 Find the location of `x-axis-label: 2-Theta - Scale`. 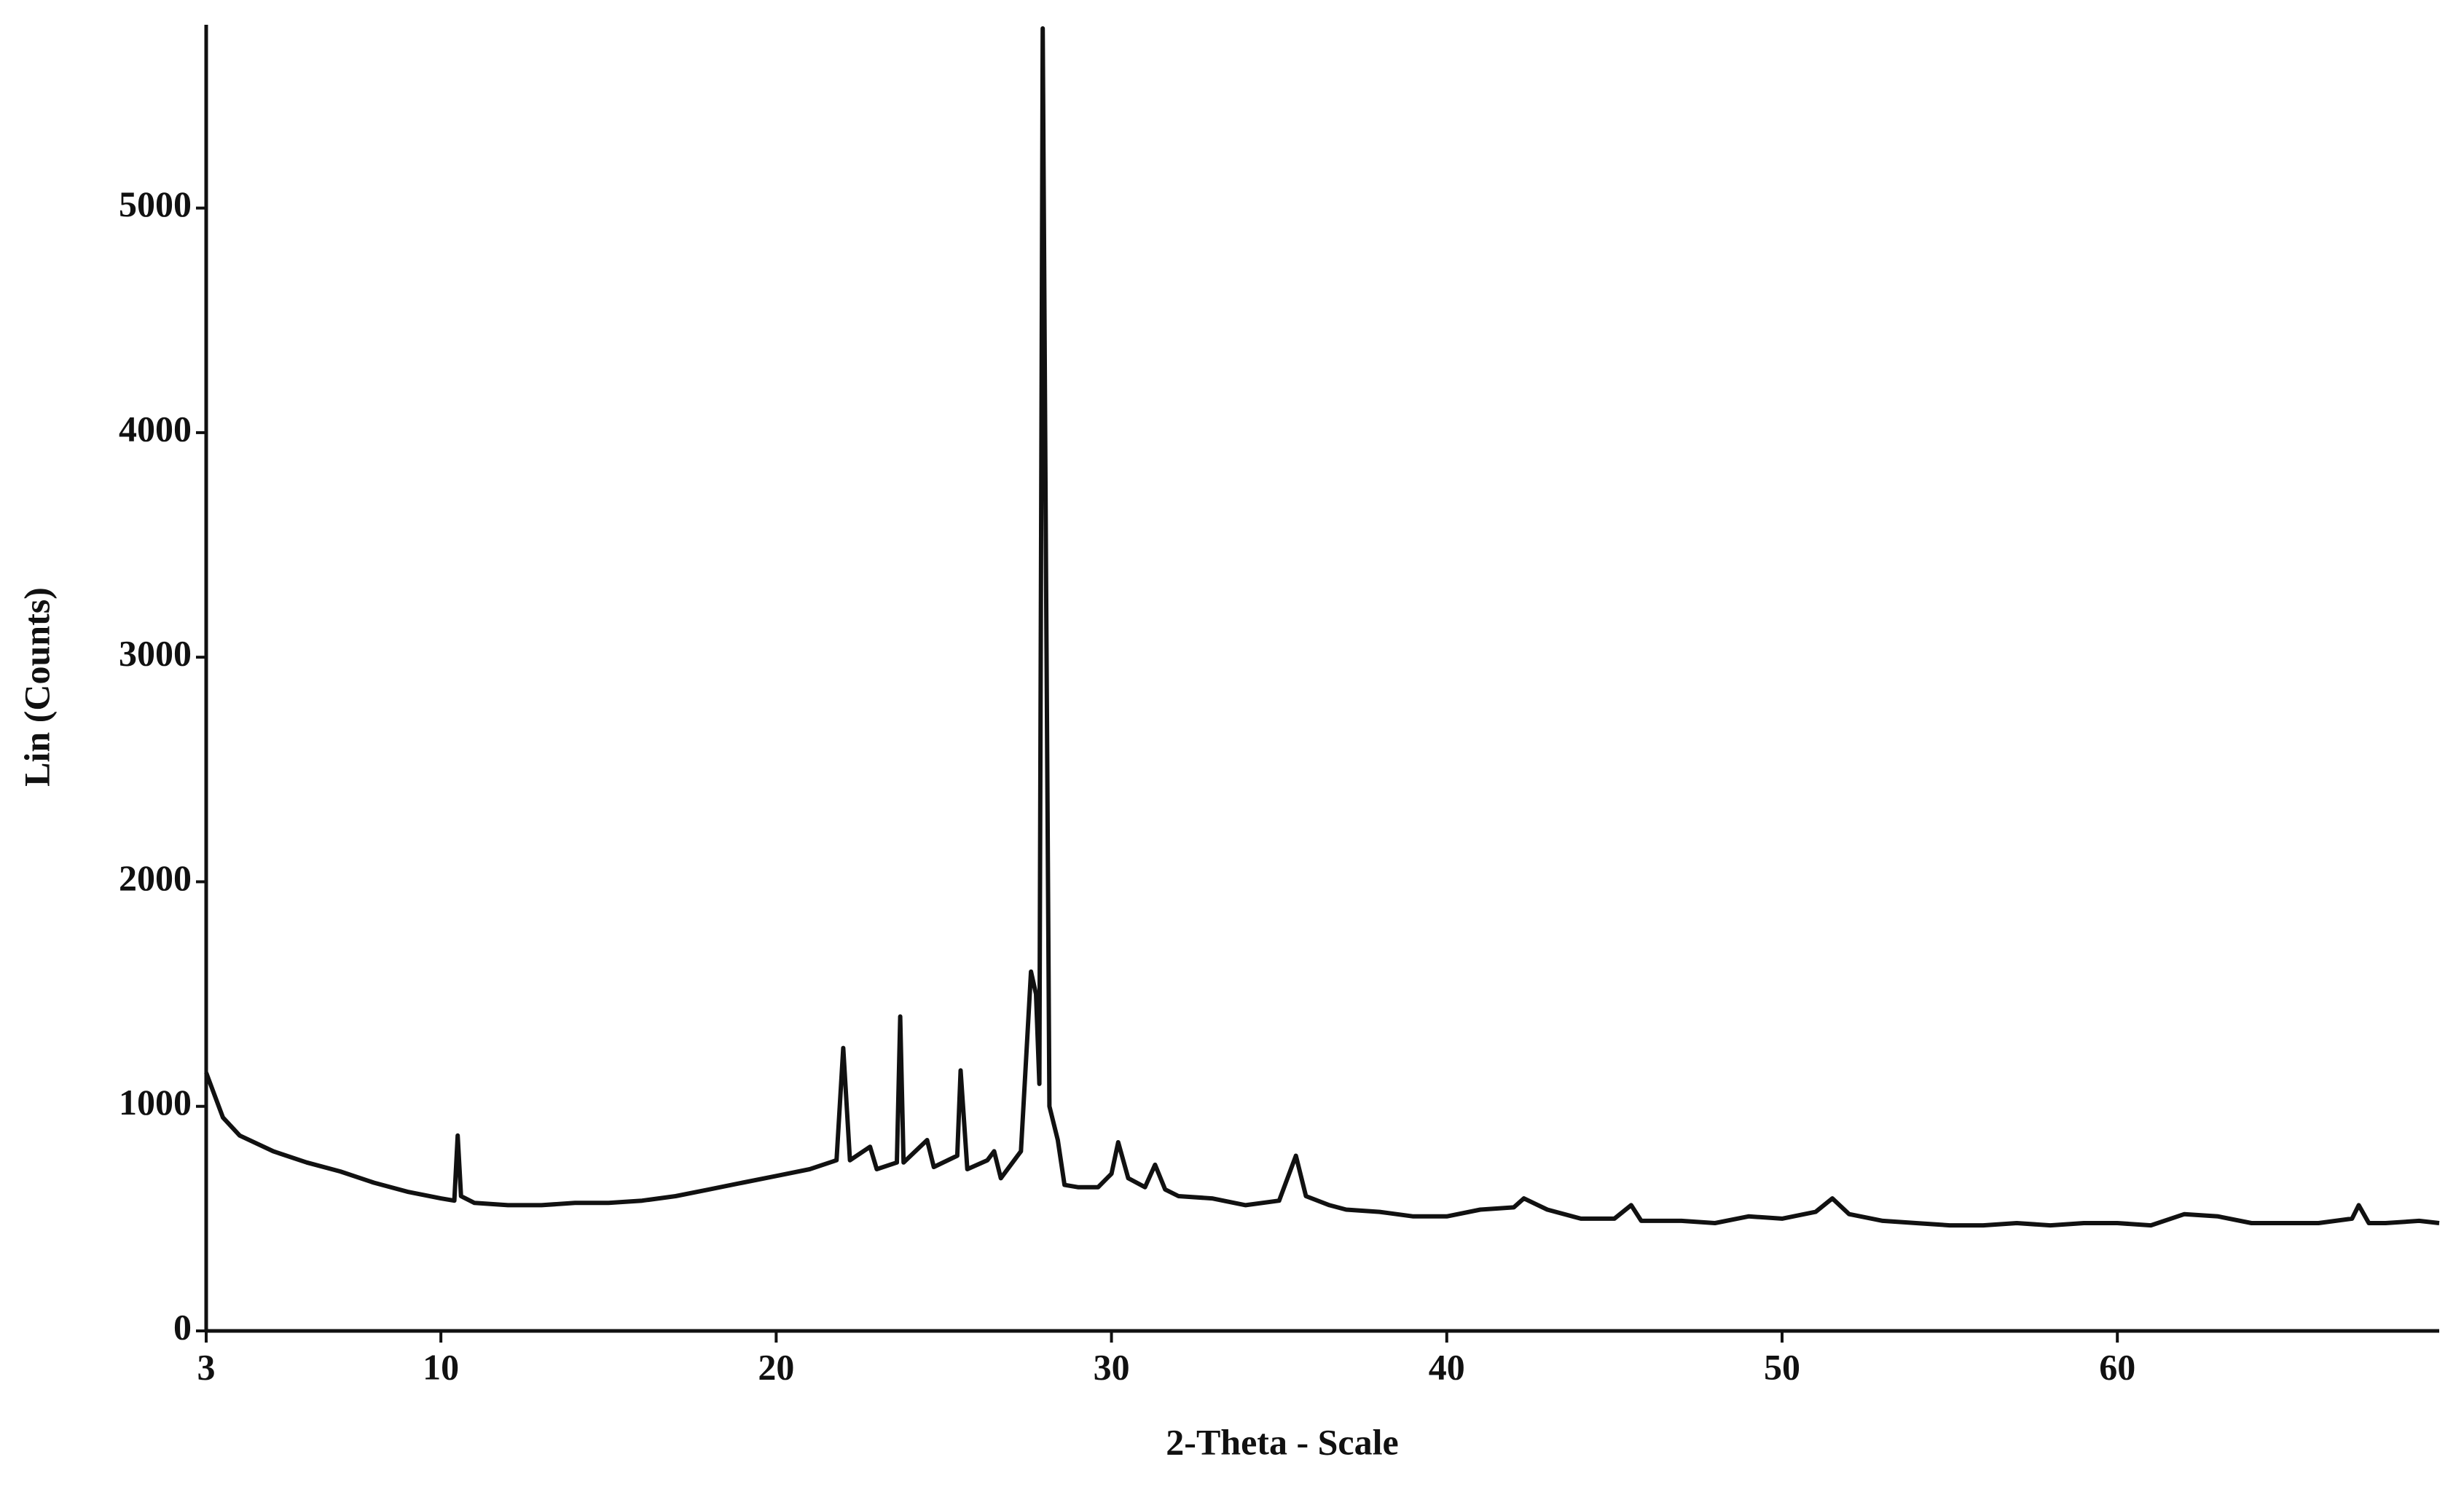

x-axis-label: 2-Theta - Scale is located at coordinates (1282, 1441).